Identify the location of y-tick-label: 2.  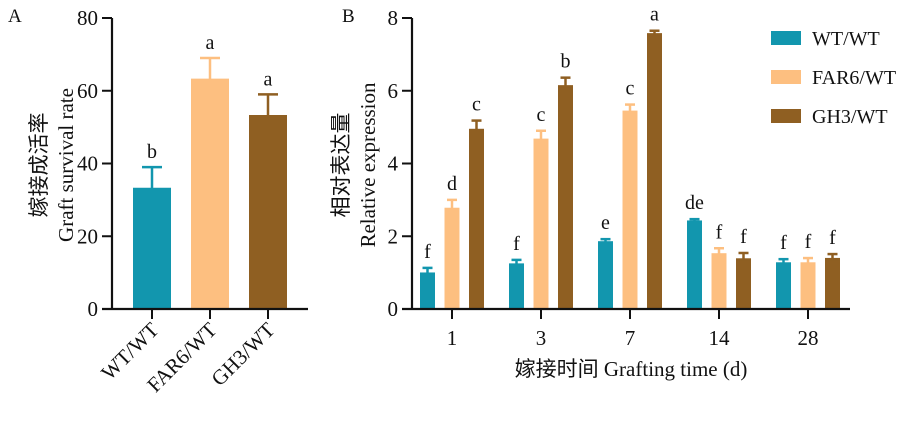
(393, 236).